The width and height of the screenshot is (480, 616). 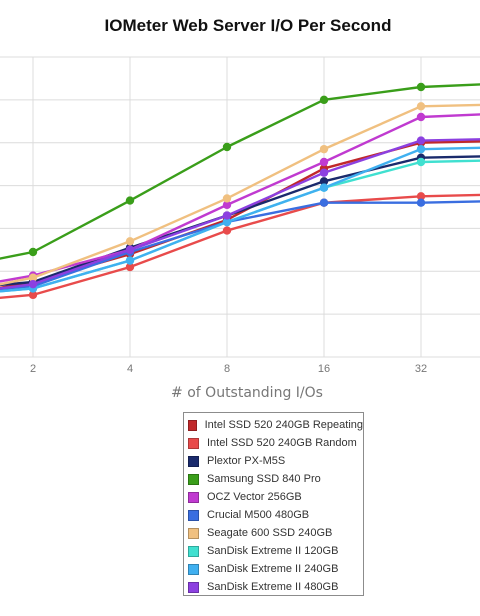 I want to click on legend-label: Intel SSD 520 240GB Random, so click(x=282, y=443).